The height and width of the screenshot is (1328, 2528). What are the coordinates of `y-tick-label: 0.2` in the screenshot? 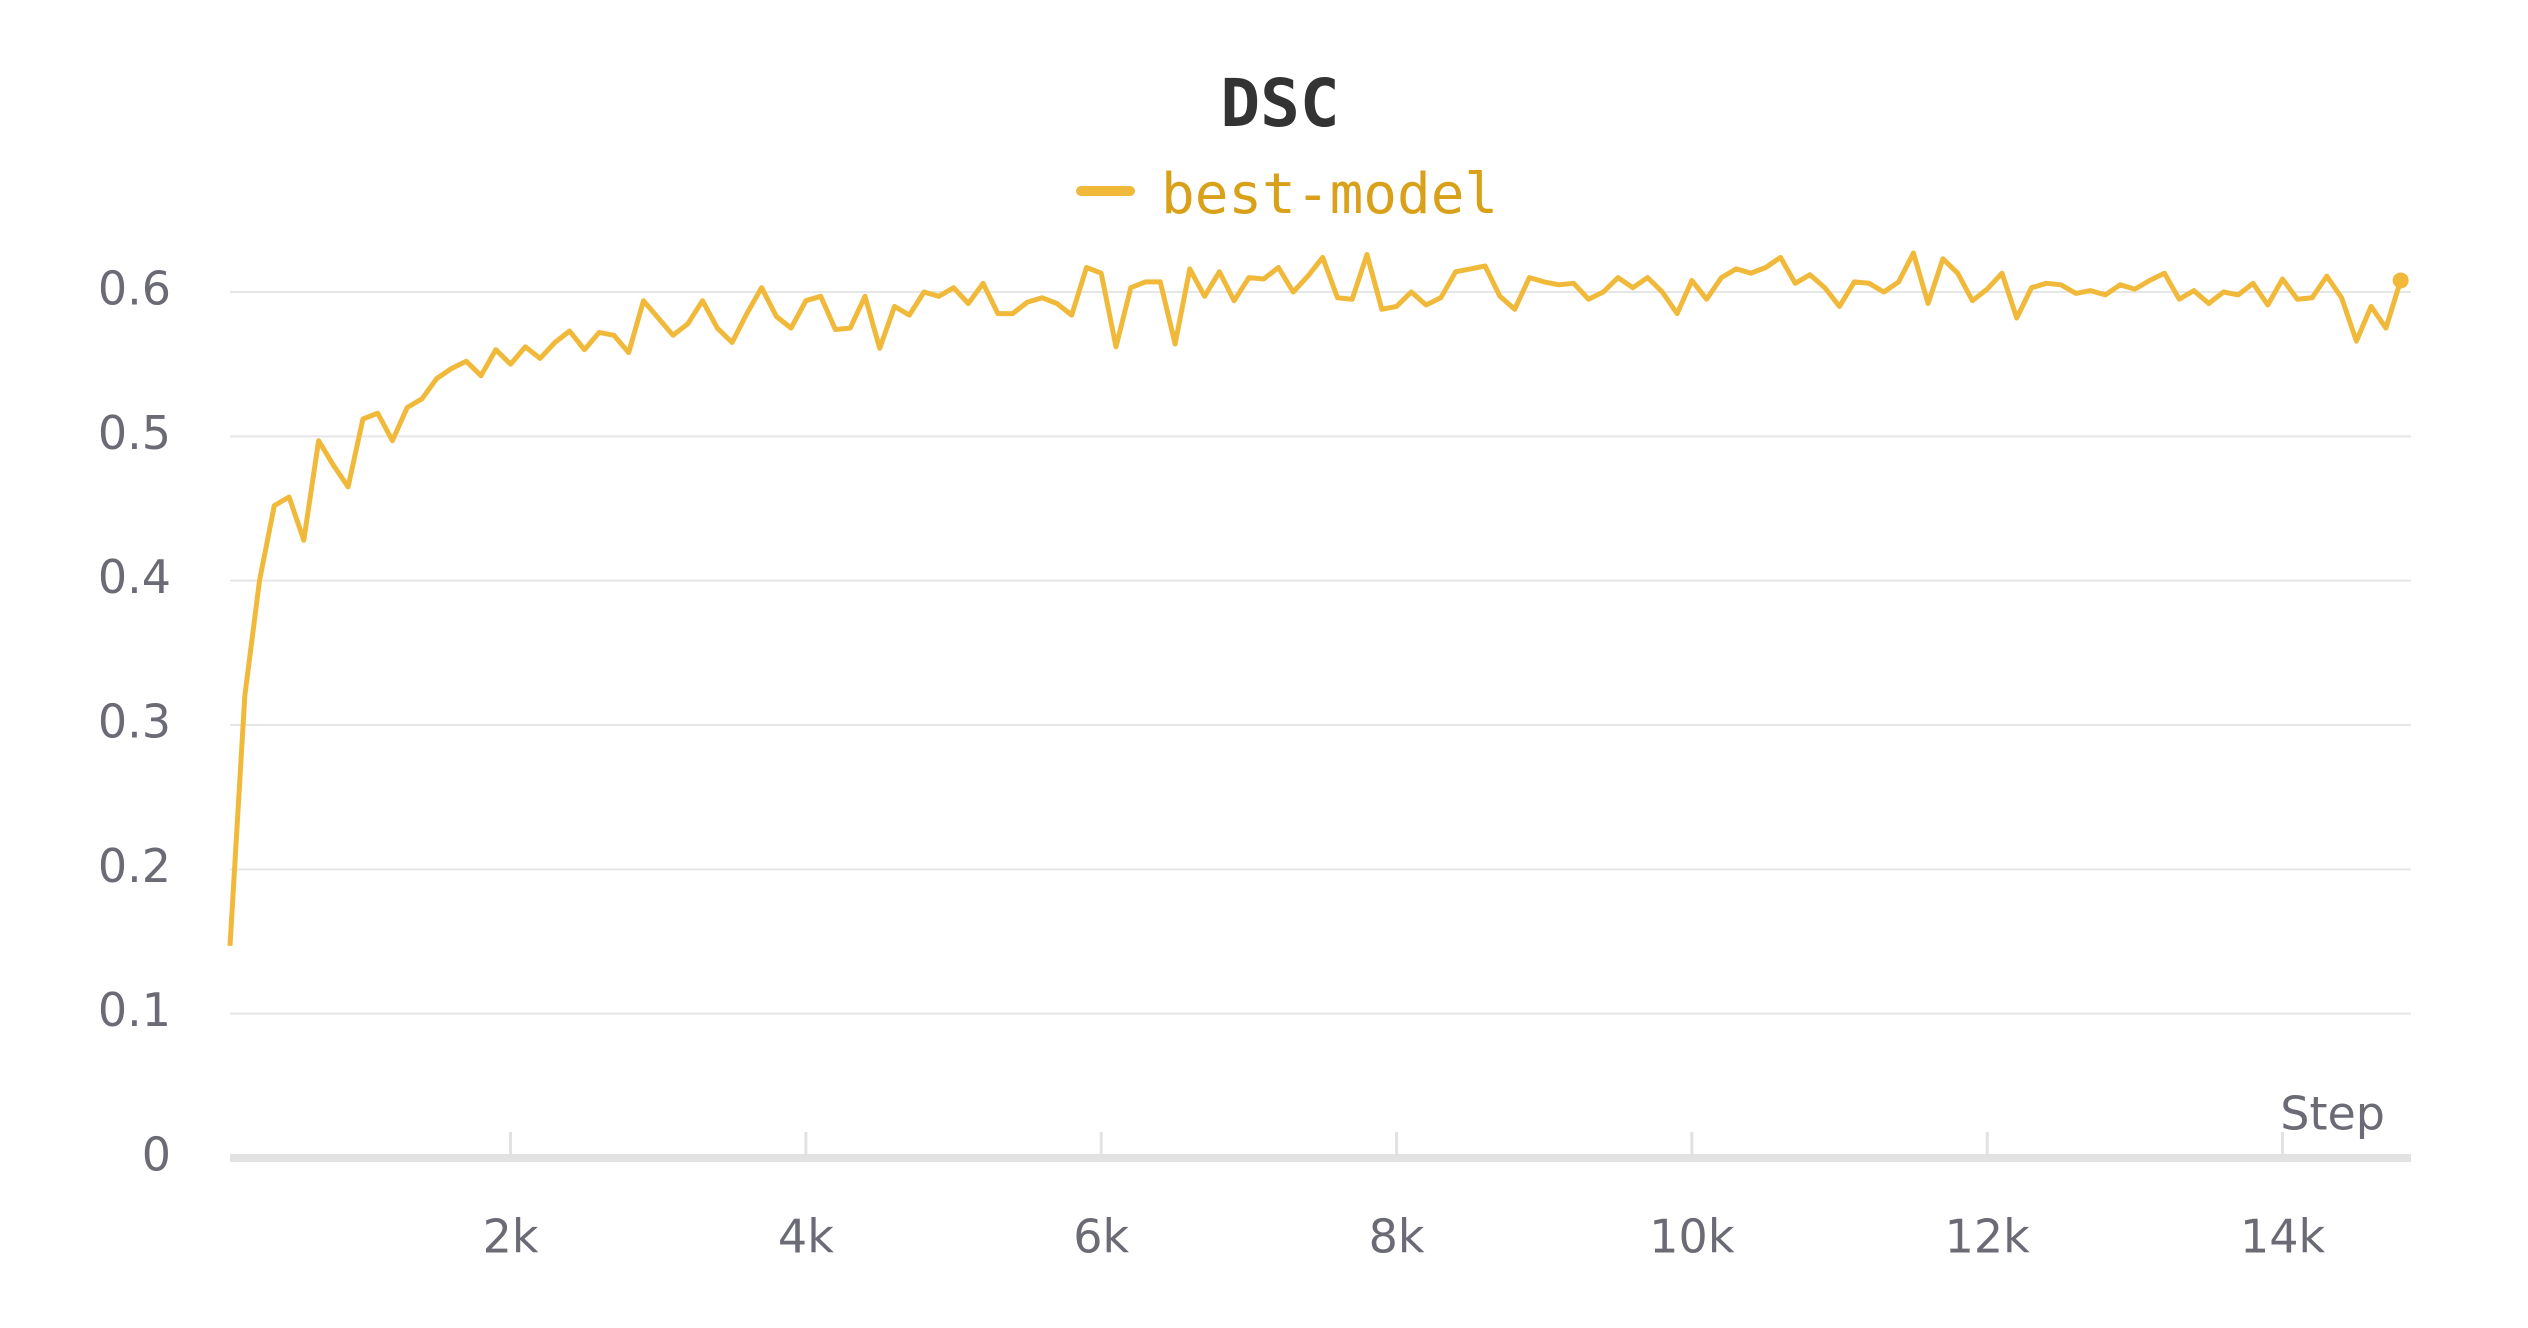 It's located at (134, 866).